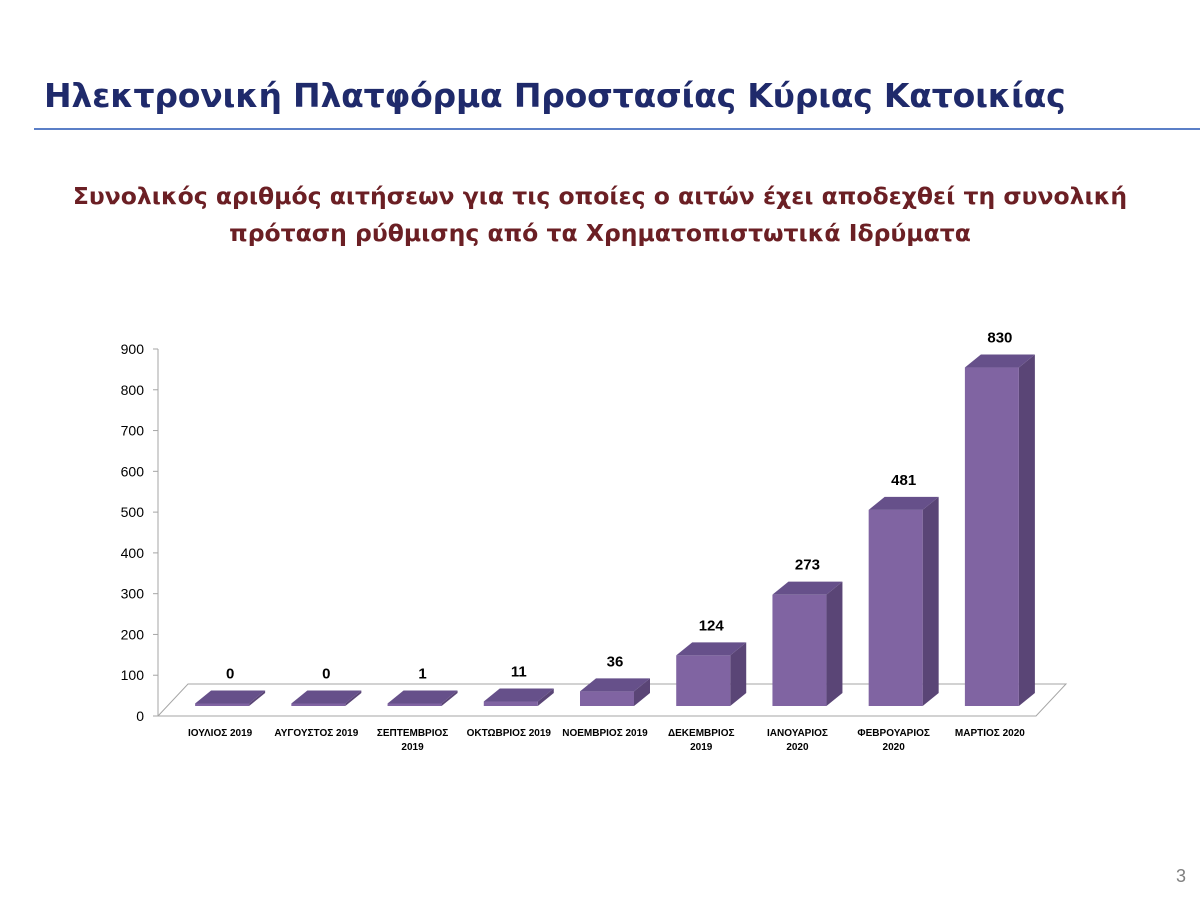 This screenshot has height=899, width=1200. What do you see at coordinates (133, 675) in the screenshot?
I see `y-tick-label: 100` at bounding box center [133, 675].